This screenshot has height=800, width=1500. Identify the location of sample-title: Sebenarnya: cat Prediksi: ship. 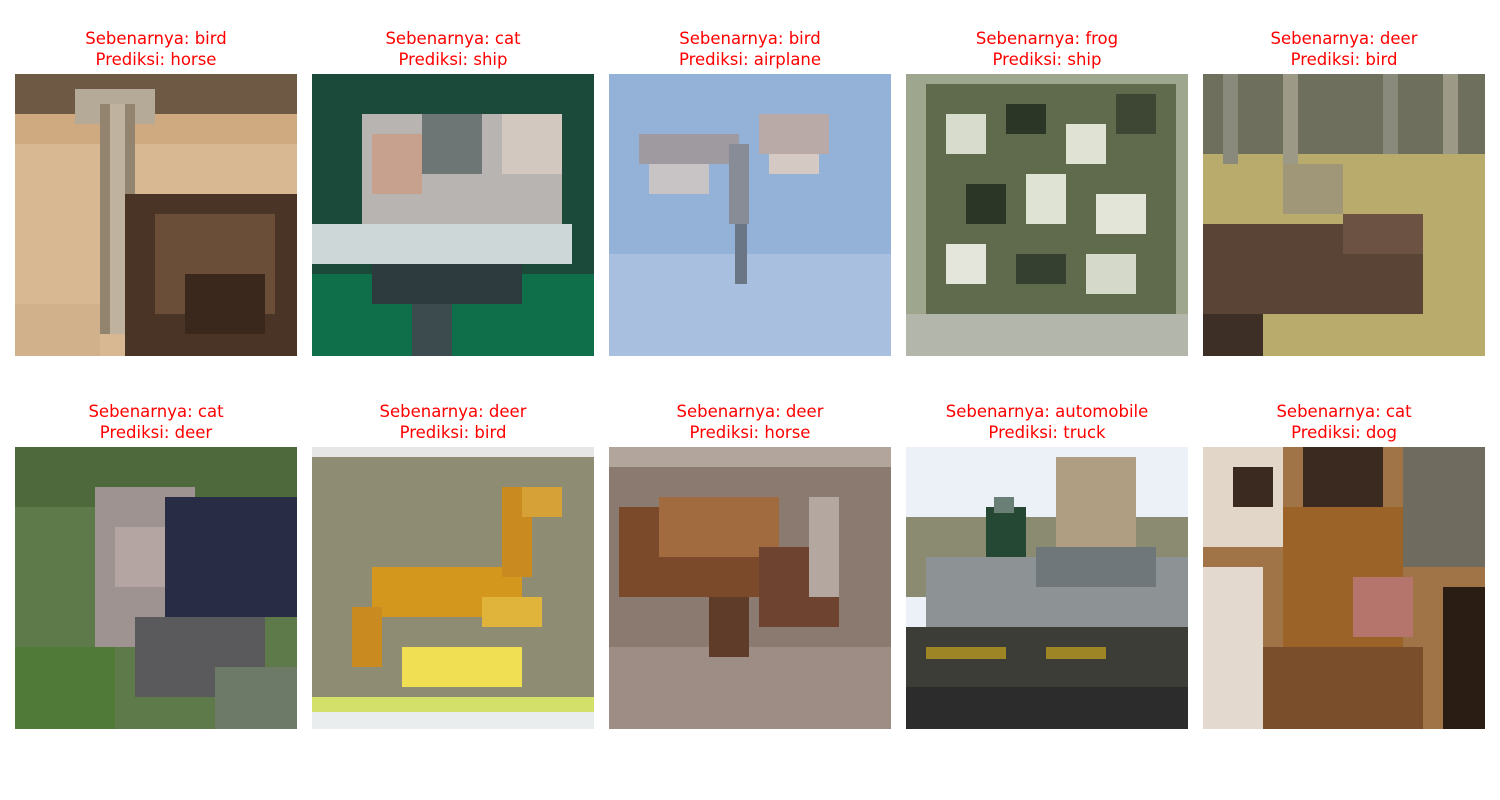
(453, 49).